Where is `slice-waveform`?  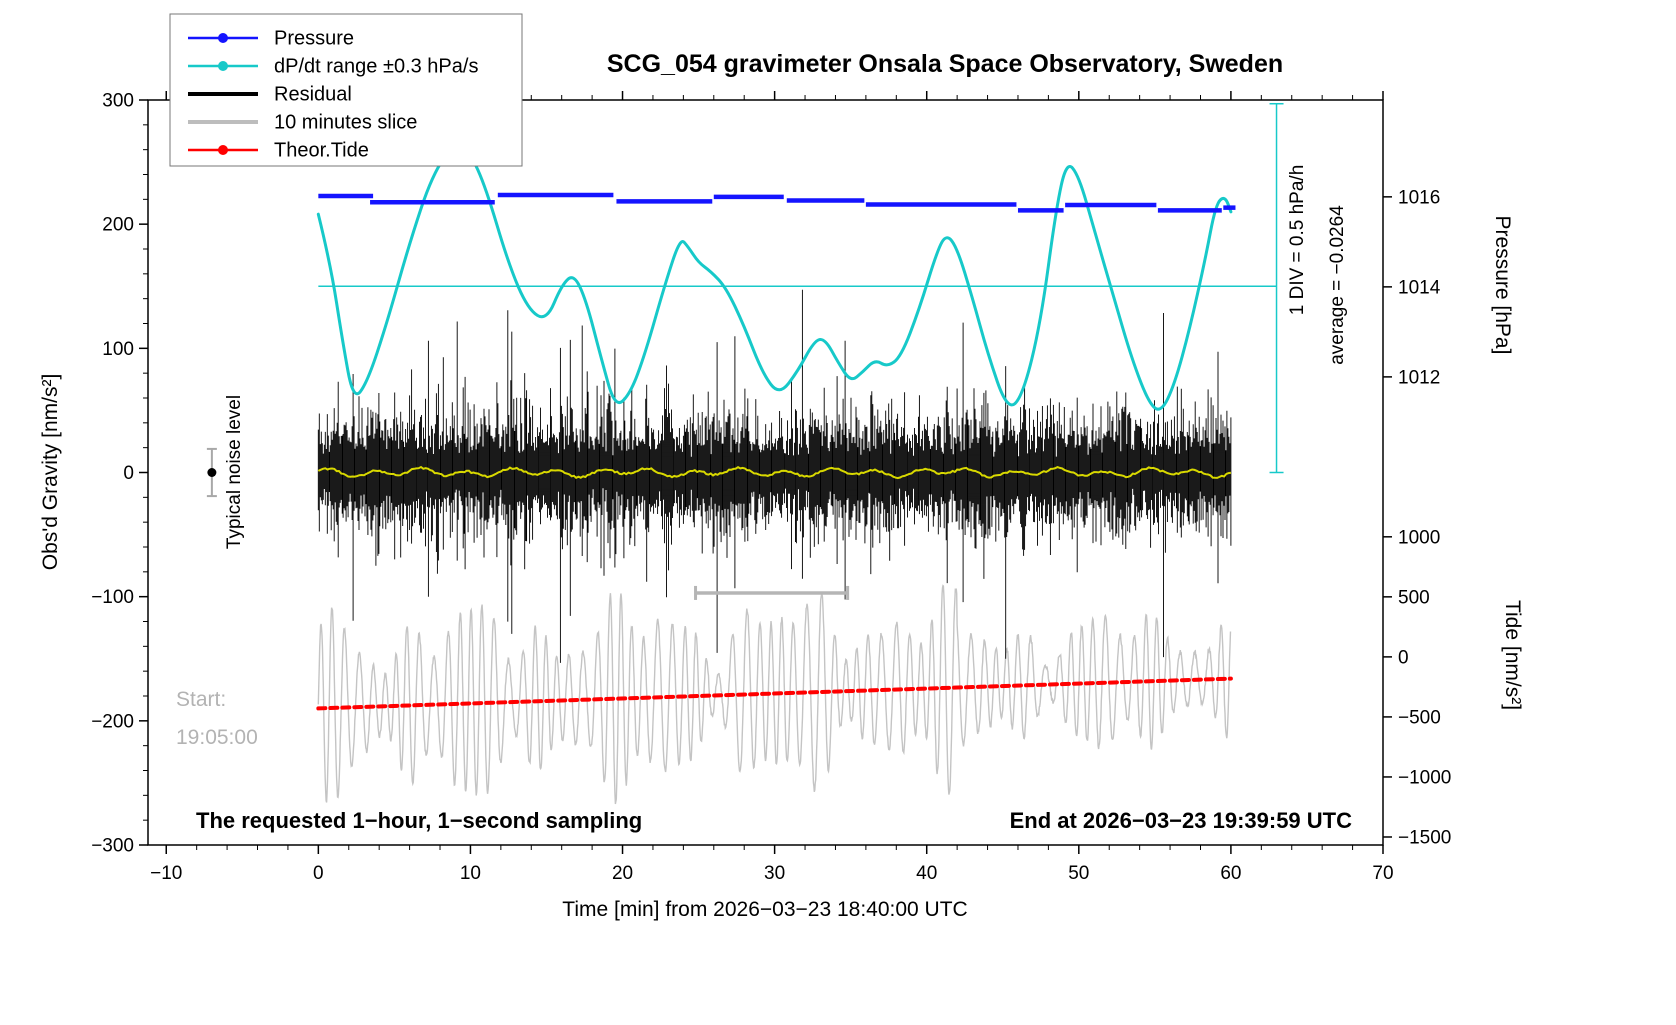 slice-waveform is located at coordinates (774, 694).